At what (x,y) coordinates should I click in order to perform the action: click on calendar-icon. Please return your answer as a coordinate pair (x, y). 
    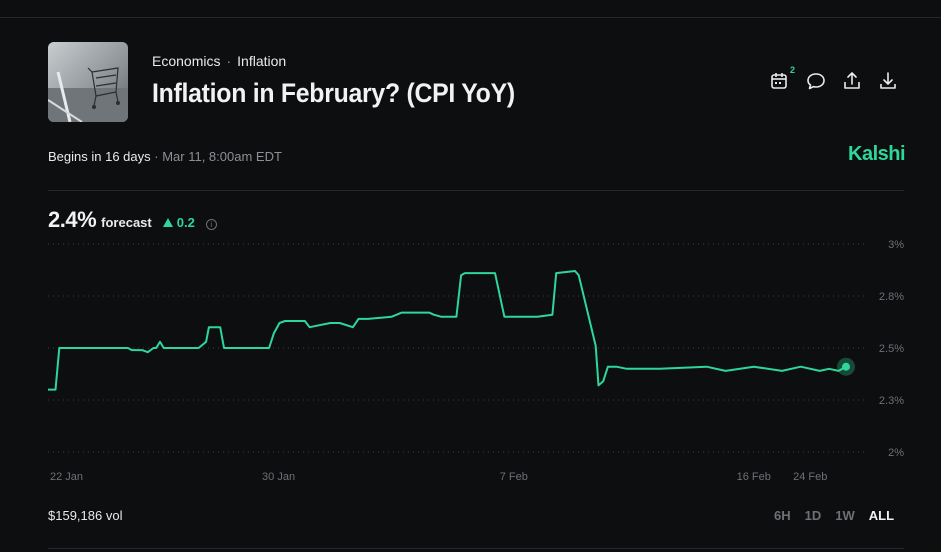
    Looking at the image, I should click on (779, 81).